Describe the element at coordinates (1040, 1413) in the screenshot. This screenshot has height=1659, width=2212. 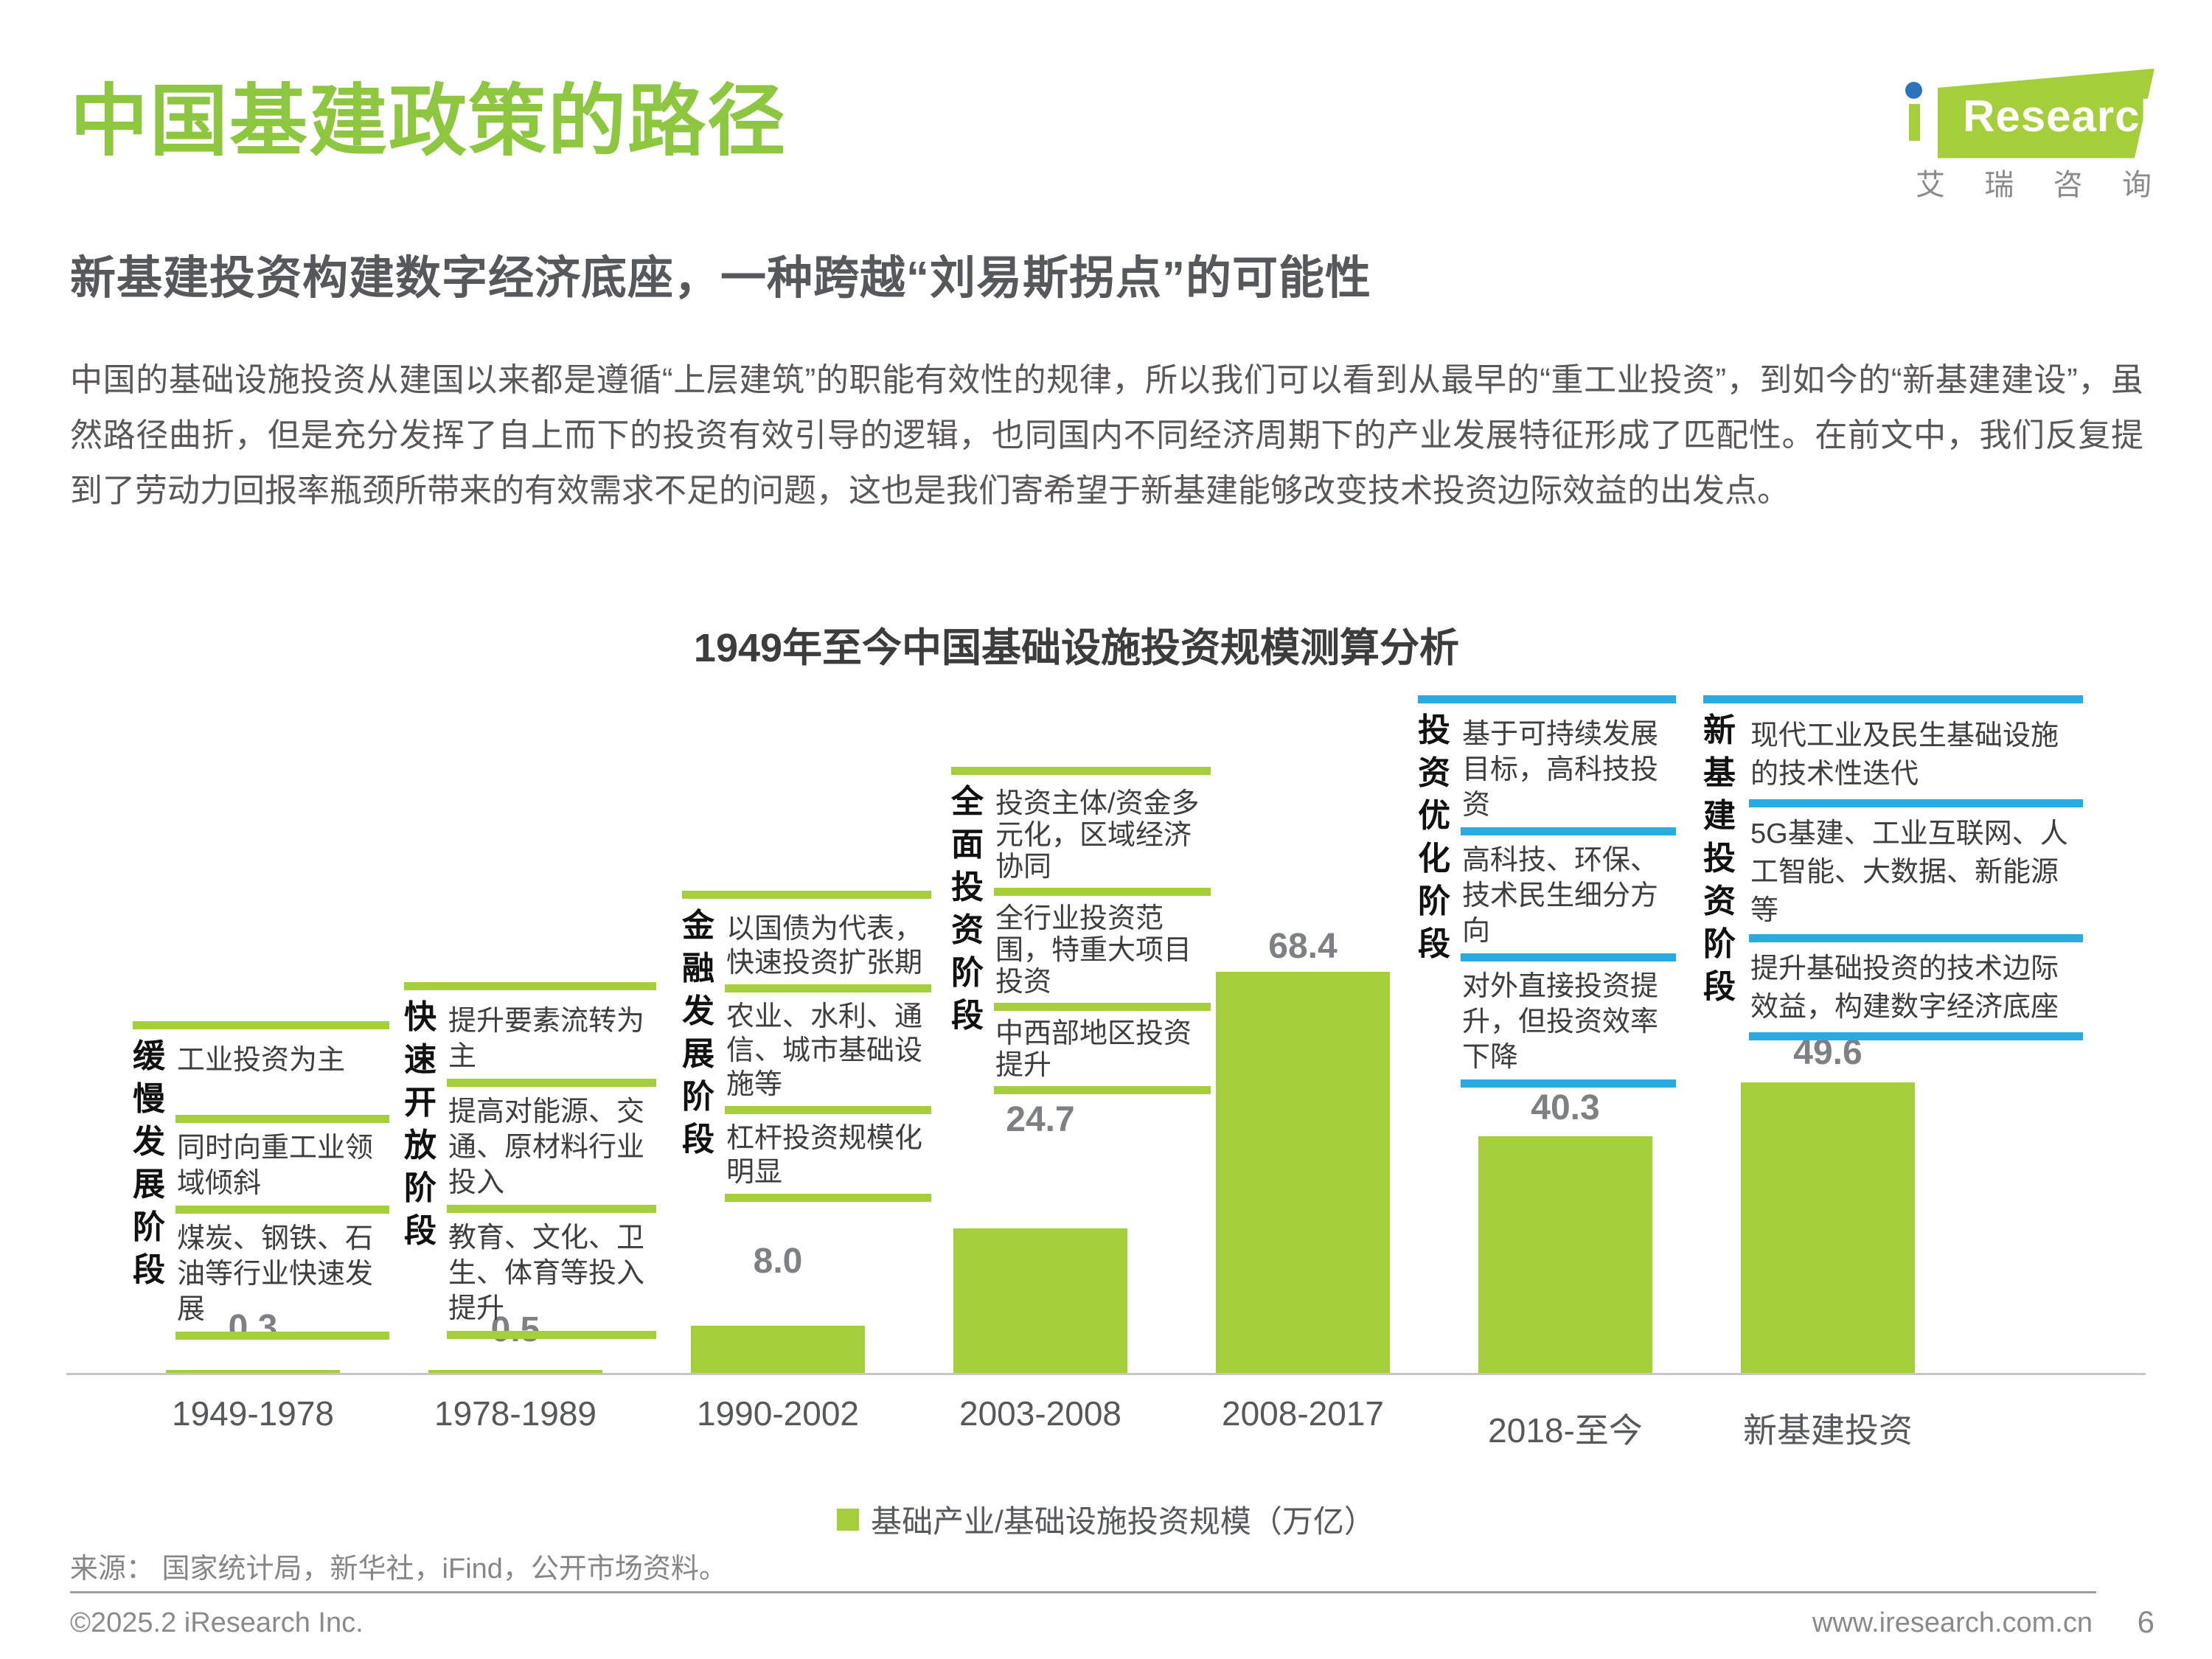
I see `x-tick-label: 2003-2008` at that location.